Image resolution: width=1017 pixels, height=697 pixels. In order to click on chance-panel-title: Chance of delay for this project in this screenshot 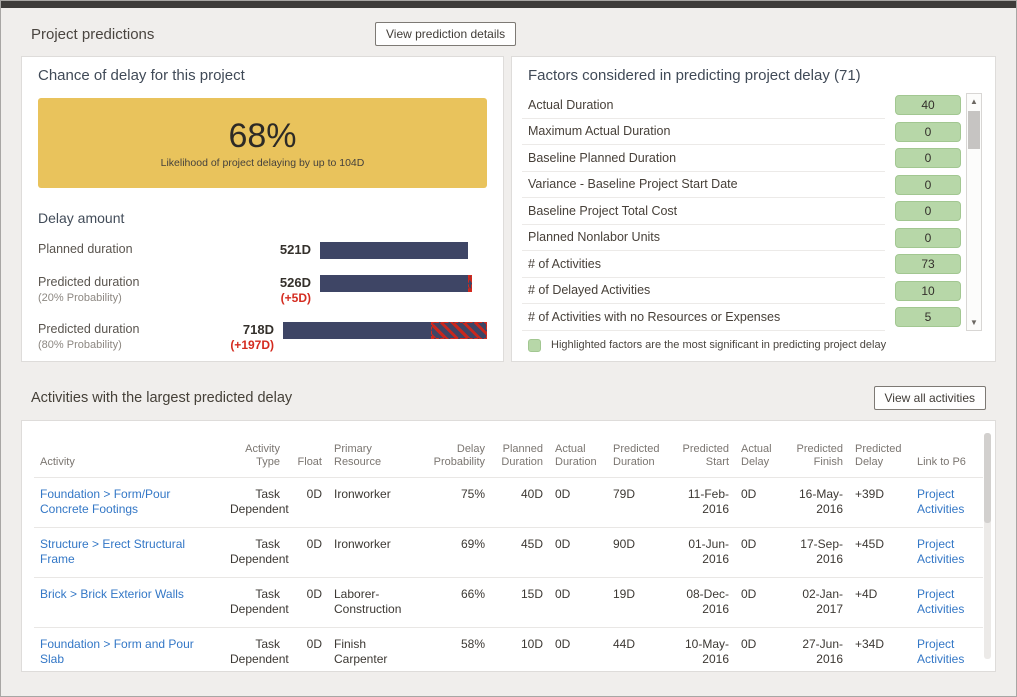, I will do `click(141, 75)`.